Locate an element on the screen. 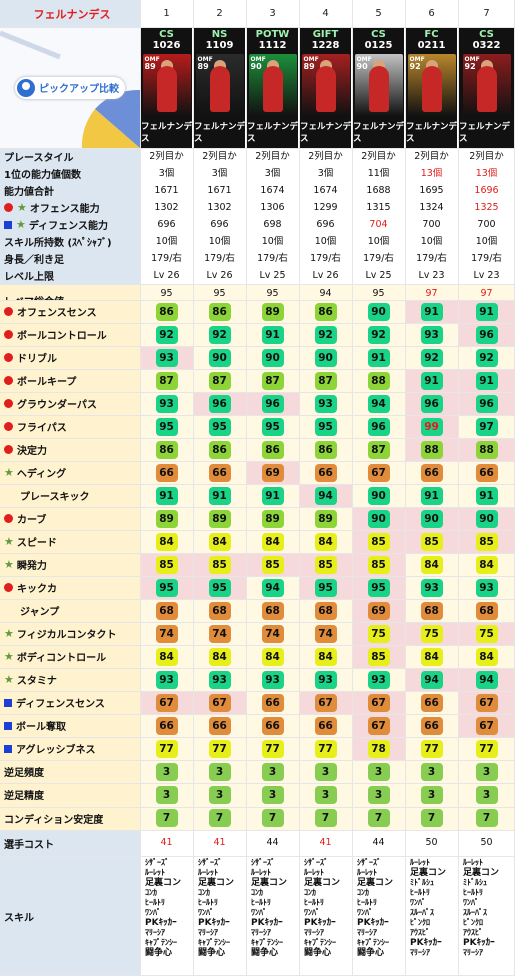  skill-item: ﾜﾝﾊﾟ is located at coordinates (312, 912).